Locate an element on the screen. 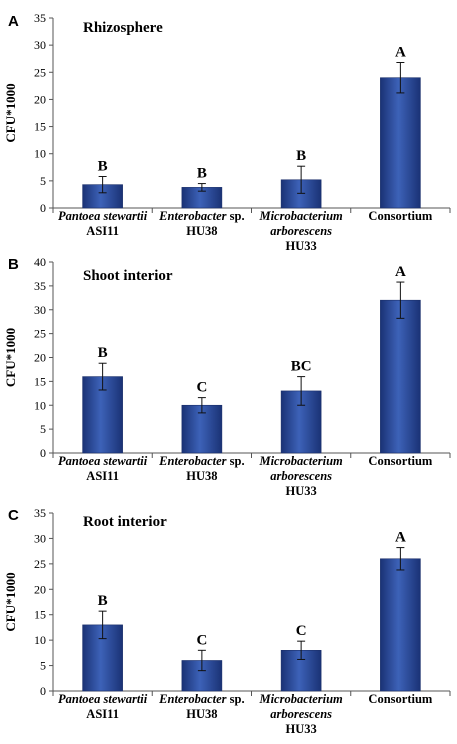 This screenshot has height=744, width=457. panel-label: B is located at coordinates (13, 264).